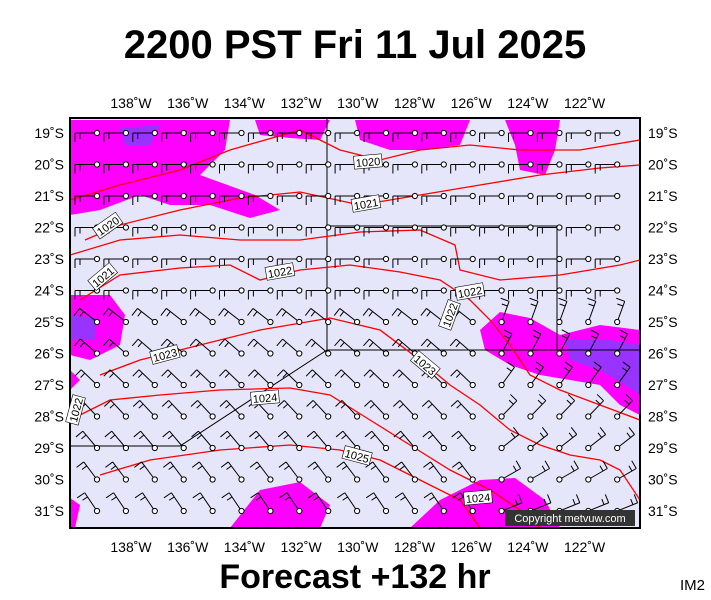 The image size is (711, 600). I want to click on isobar-label-text: 1021, so click(366, 205).